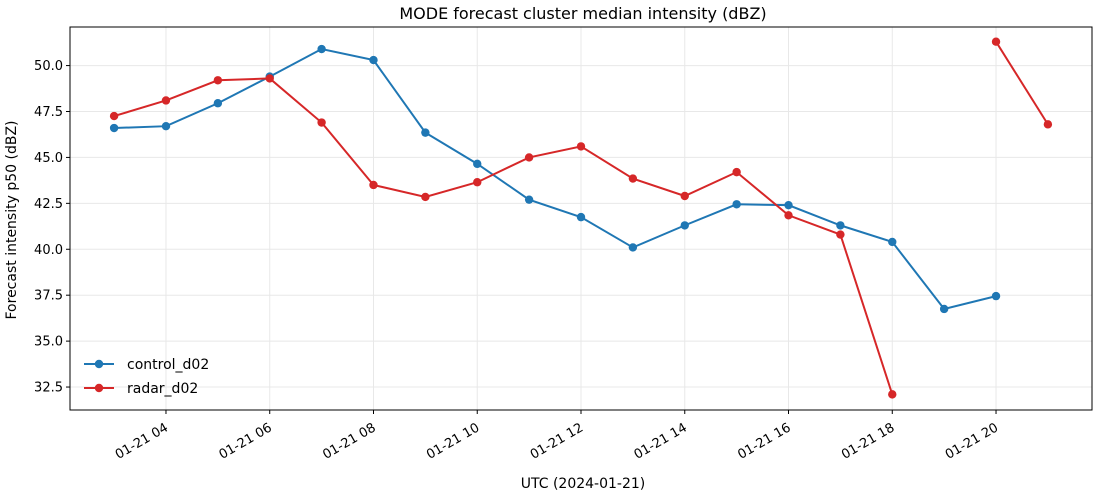  What do you see at coordinates (972, 441) in the screenshot?
I see `x-tick-label: 01-21 20` at bounding box center [972, 441].